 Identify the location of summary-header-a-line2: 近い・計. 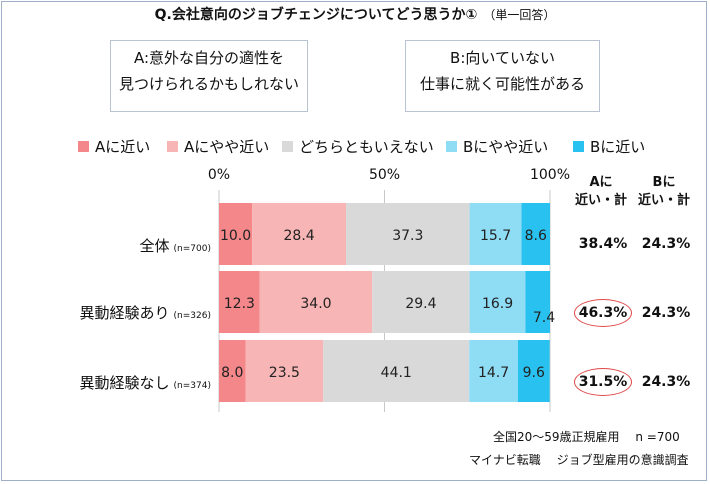
(600, 200).